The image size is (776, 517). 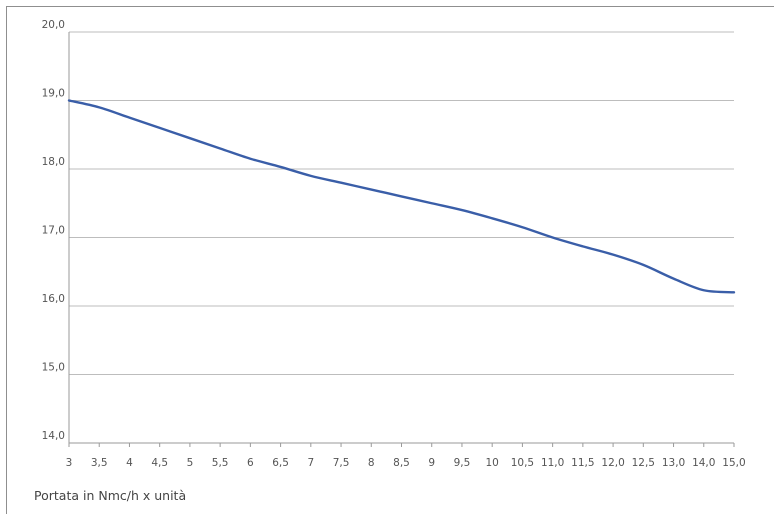 What do you see at coordinates (431, 463) in the screenshot?
I see `x-tick-label: 9` at bounding box center [431, 463].